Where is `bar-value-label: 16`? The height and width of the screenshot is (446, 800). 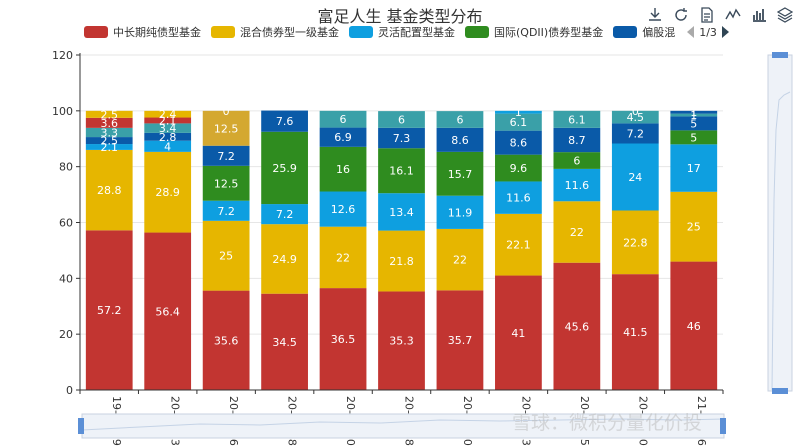 bar-value-label: 16 is located at coordinates (343, 169).